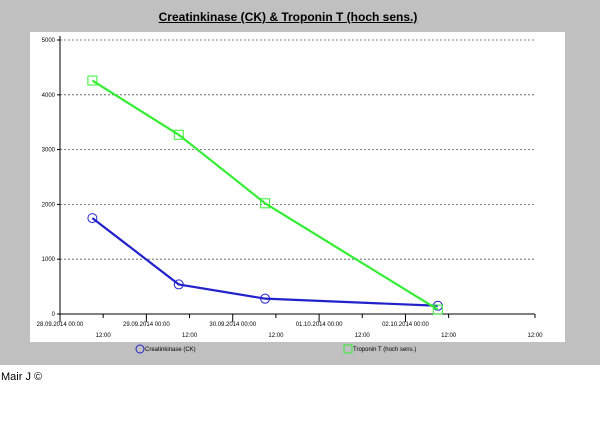  What do you see at coordinates (384, 350) in the screenshot?
I see `legend-label: Troponin T (hoch sens.)` at bounding box center [384, 350].